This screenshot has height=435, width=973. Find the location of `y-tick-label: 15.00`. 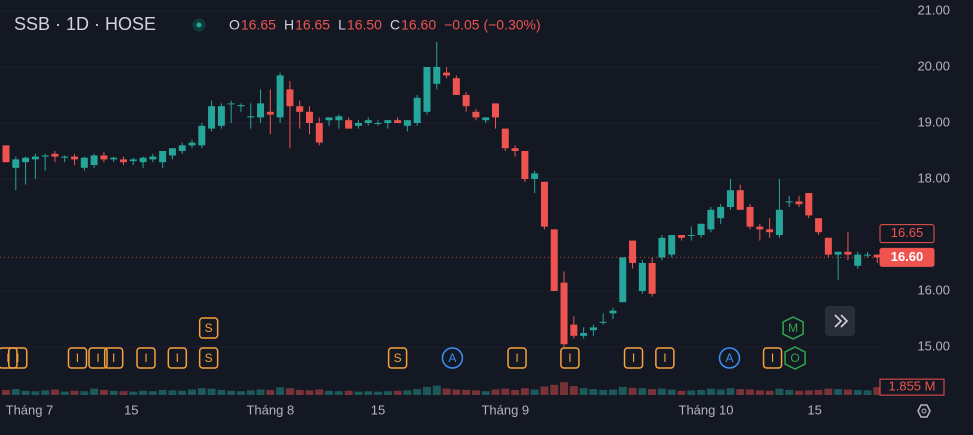

y-tick-label: 15.00 is located at coordinates (933, 345).